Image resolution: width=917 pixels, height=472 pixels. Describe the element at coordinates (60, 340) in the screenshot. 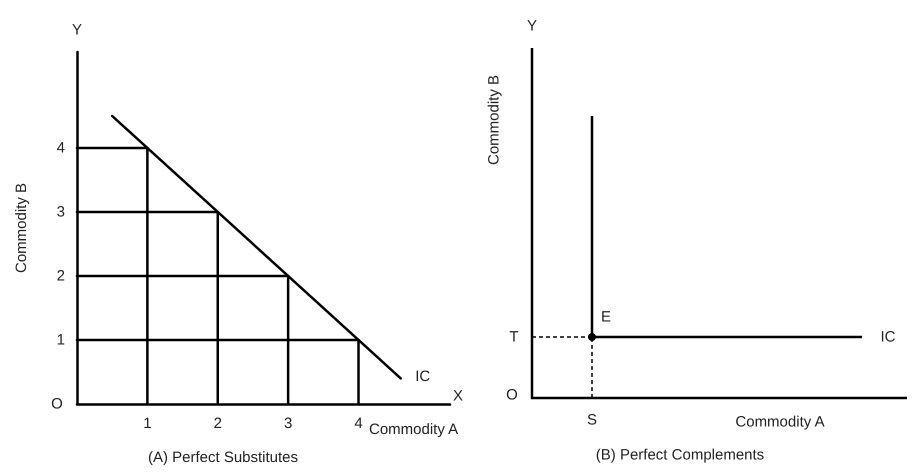

I see `y-tick-label: 1` at that location.